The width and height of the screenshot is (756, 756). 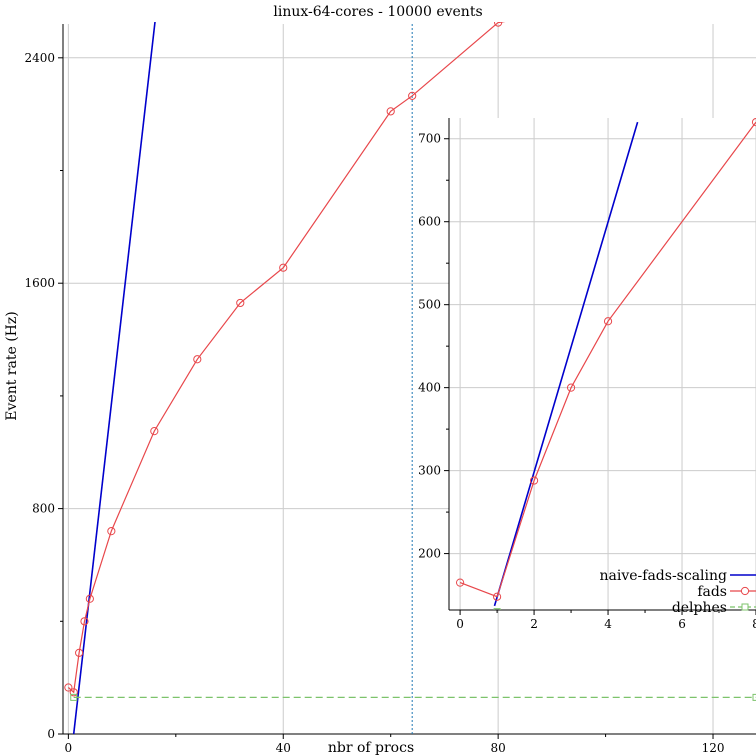 What do you see at coordinates (566, 364) in the screenshot?
I see `inset-series-line-naive-fads-scaling` at bounding box center [566, 364].